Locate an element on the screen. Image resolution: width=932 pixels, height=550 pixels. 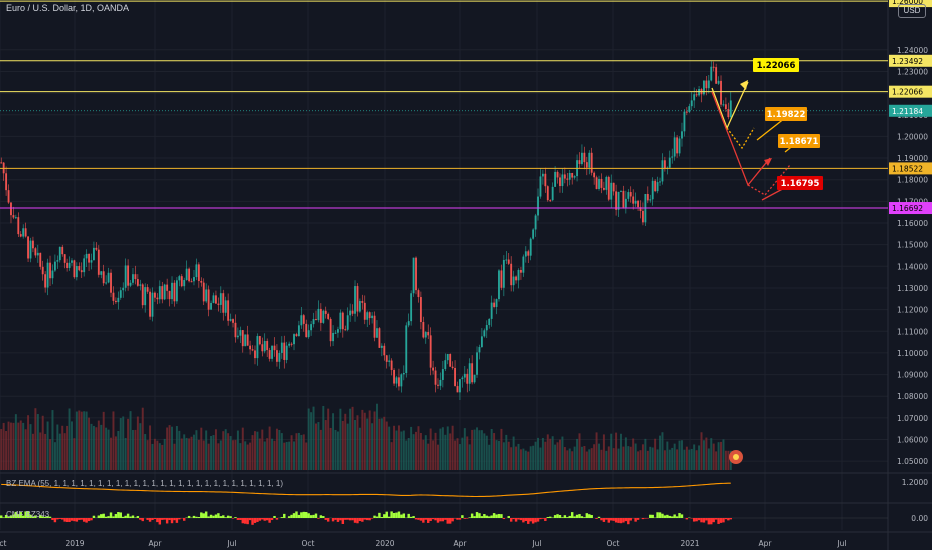
time-axis: Oct 2019 Apr Jul Oct 2020 Apr Jul Oct 2021 Apr Jul is located at coordinates (423, 543).